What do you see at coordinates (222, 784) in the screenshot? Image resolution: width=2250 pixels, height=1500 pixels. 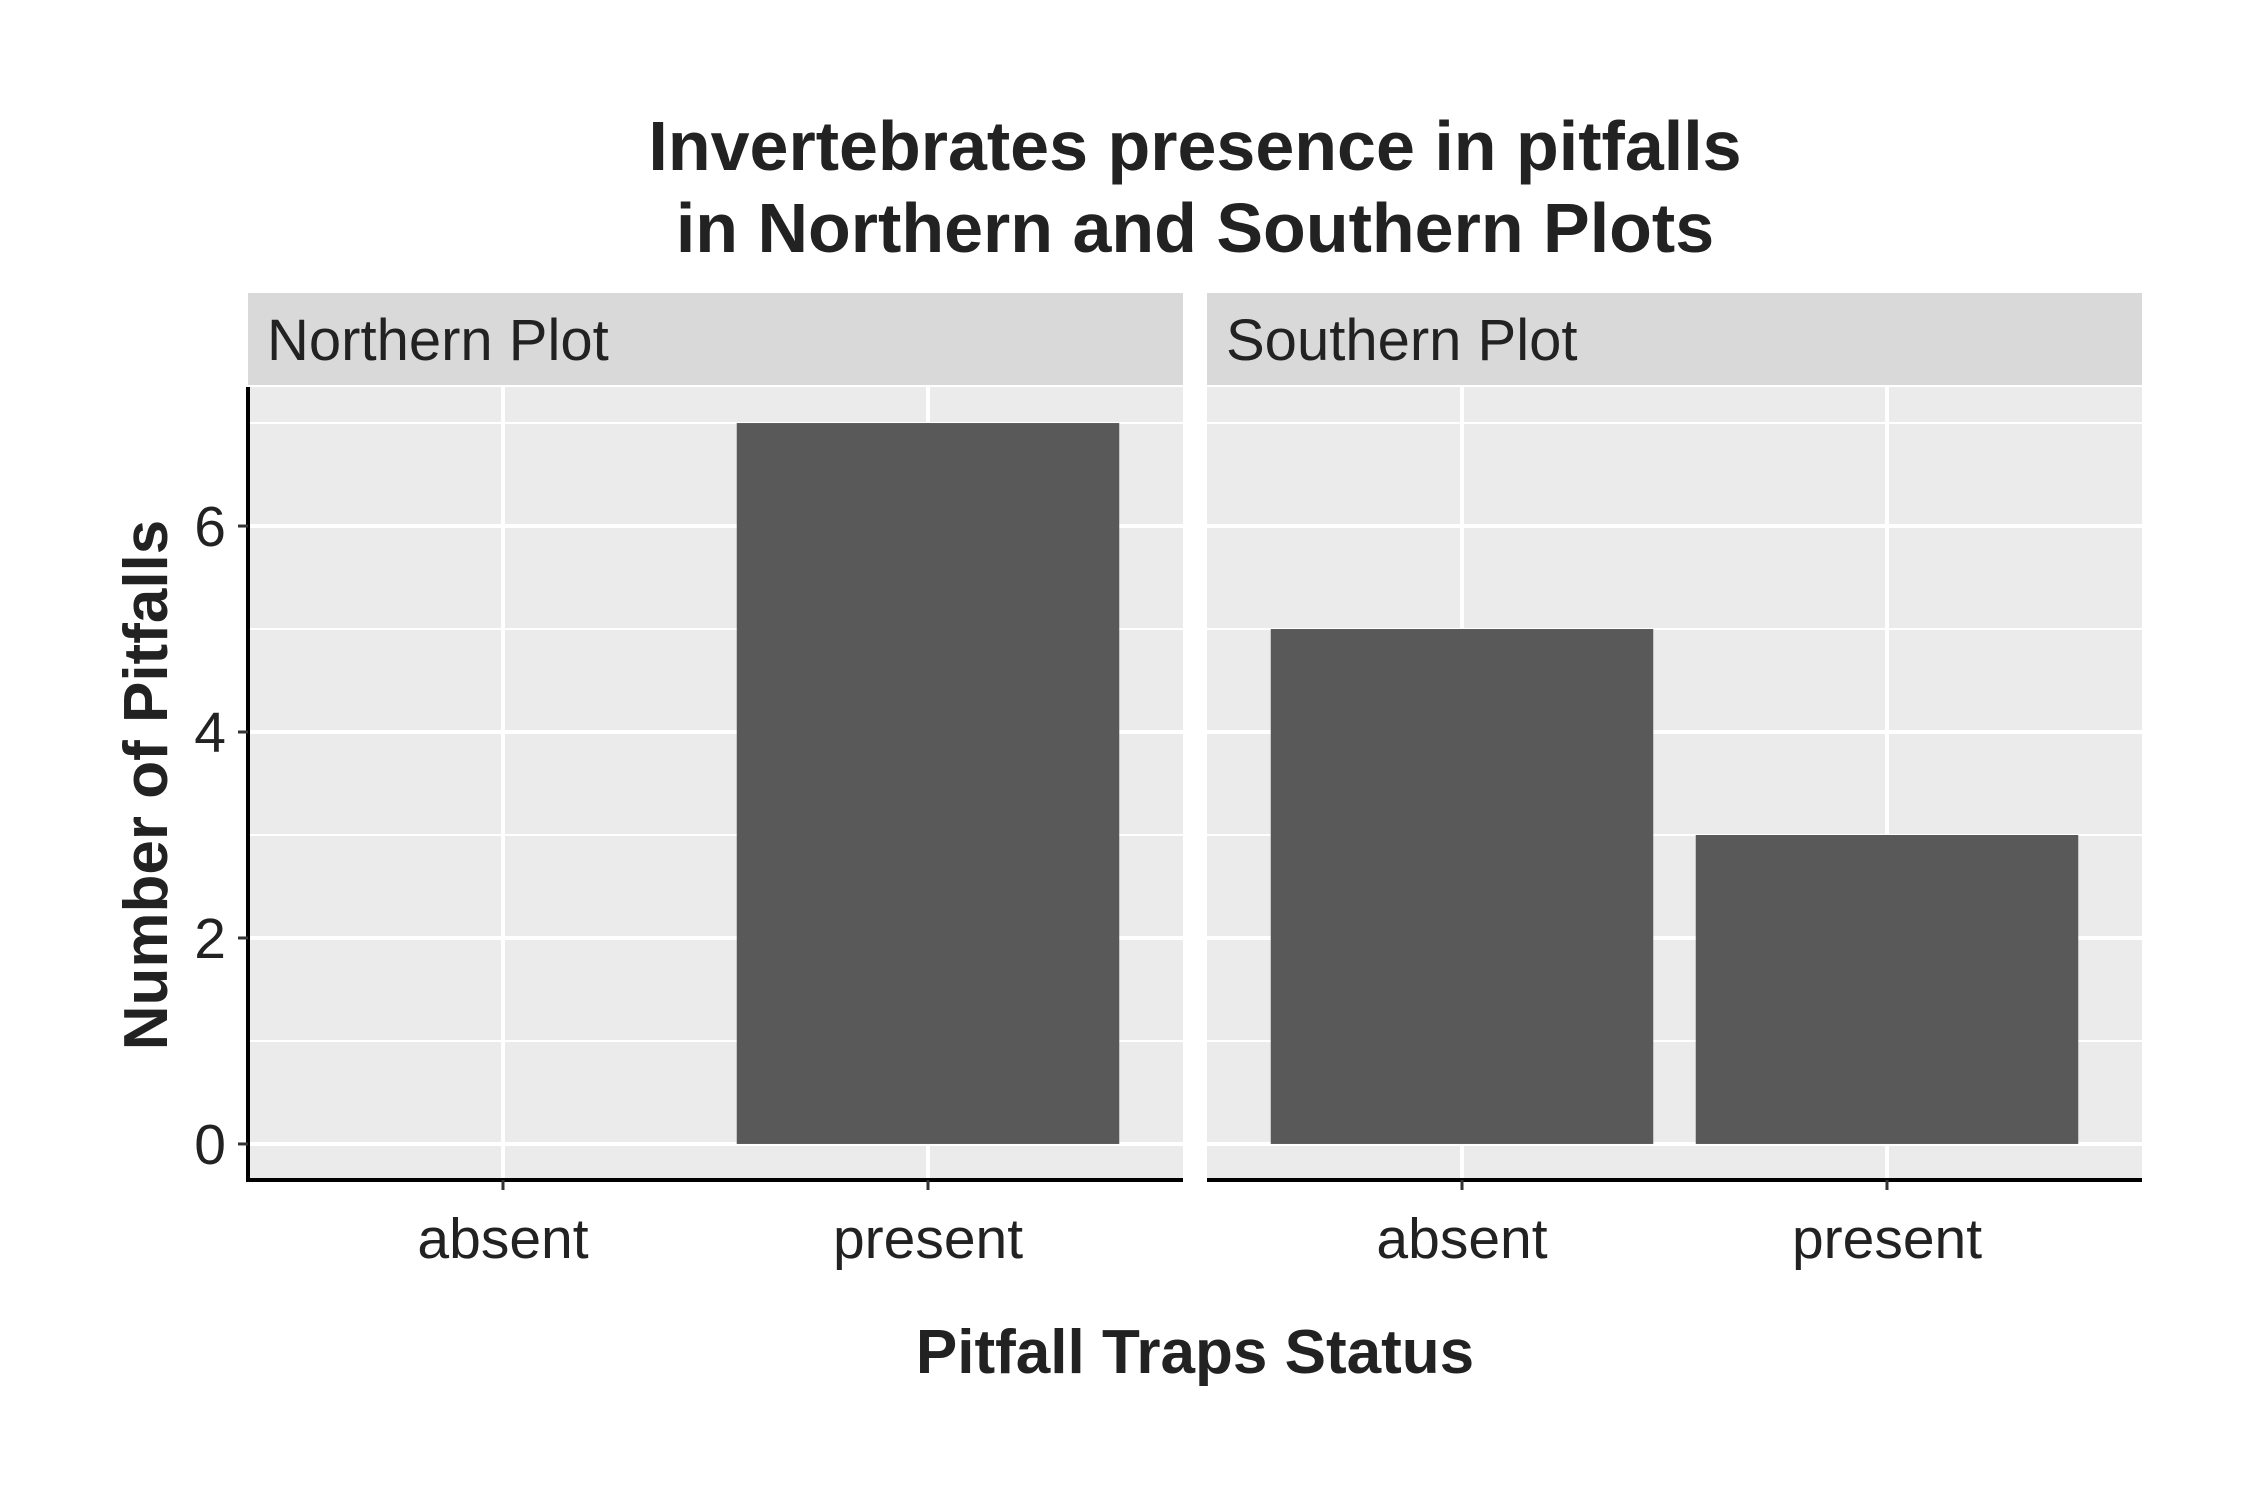 I see `y-axis: 0 2 4 6` at bounding box center [222, 784].